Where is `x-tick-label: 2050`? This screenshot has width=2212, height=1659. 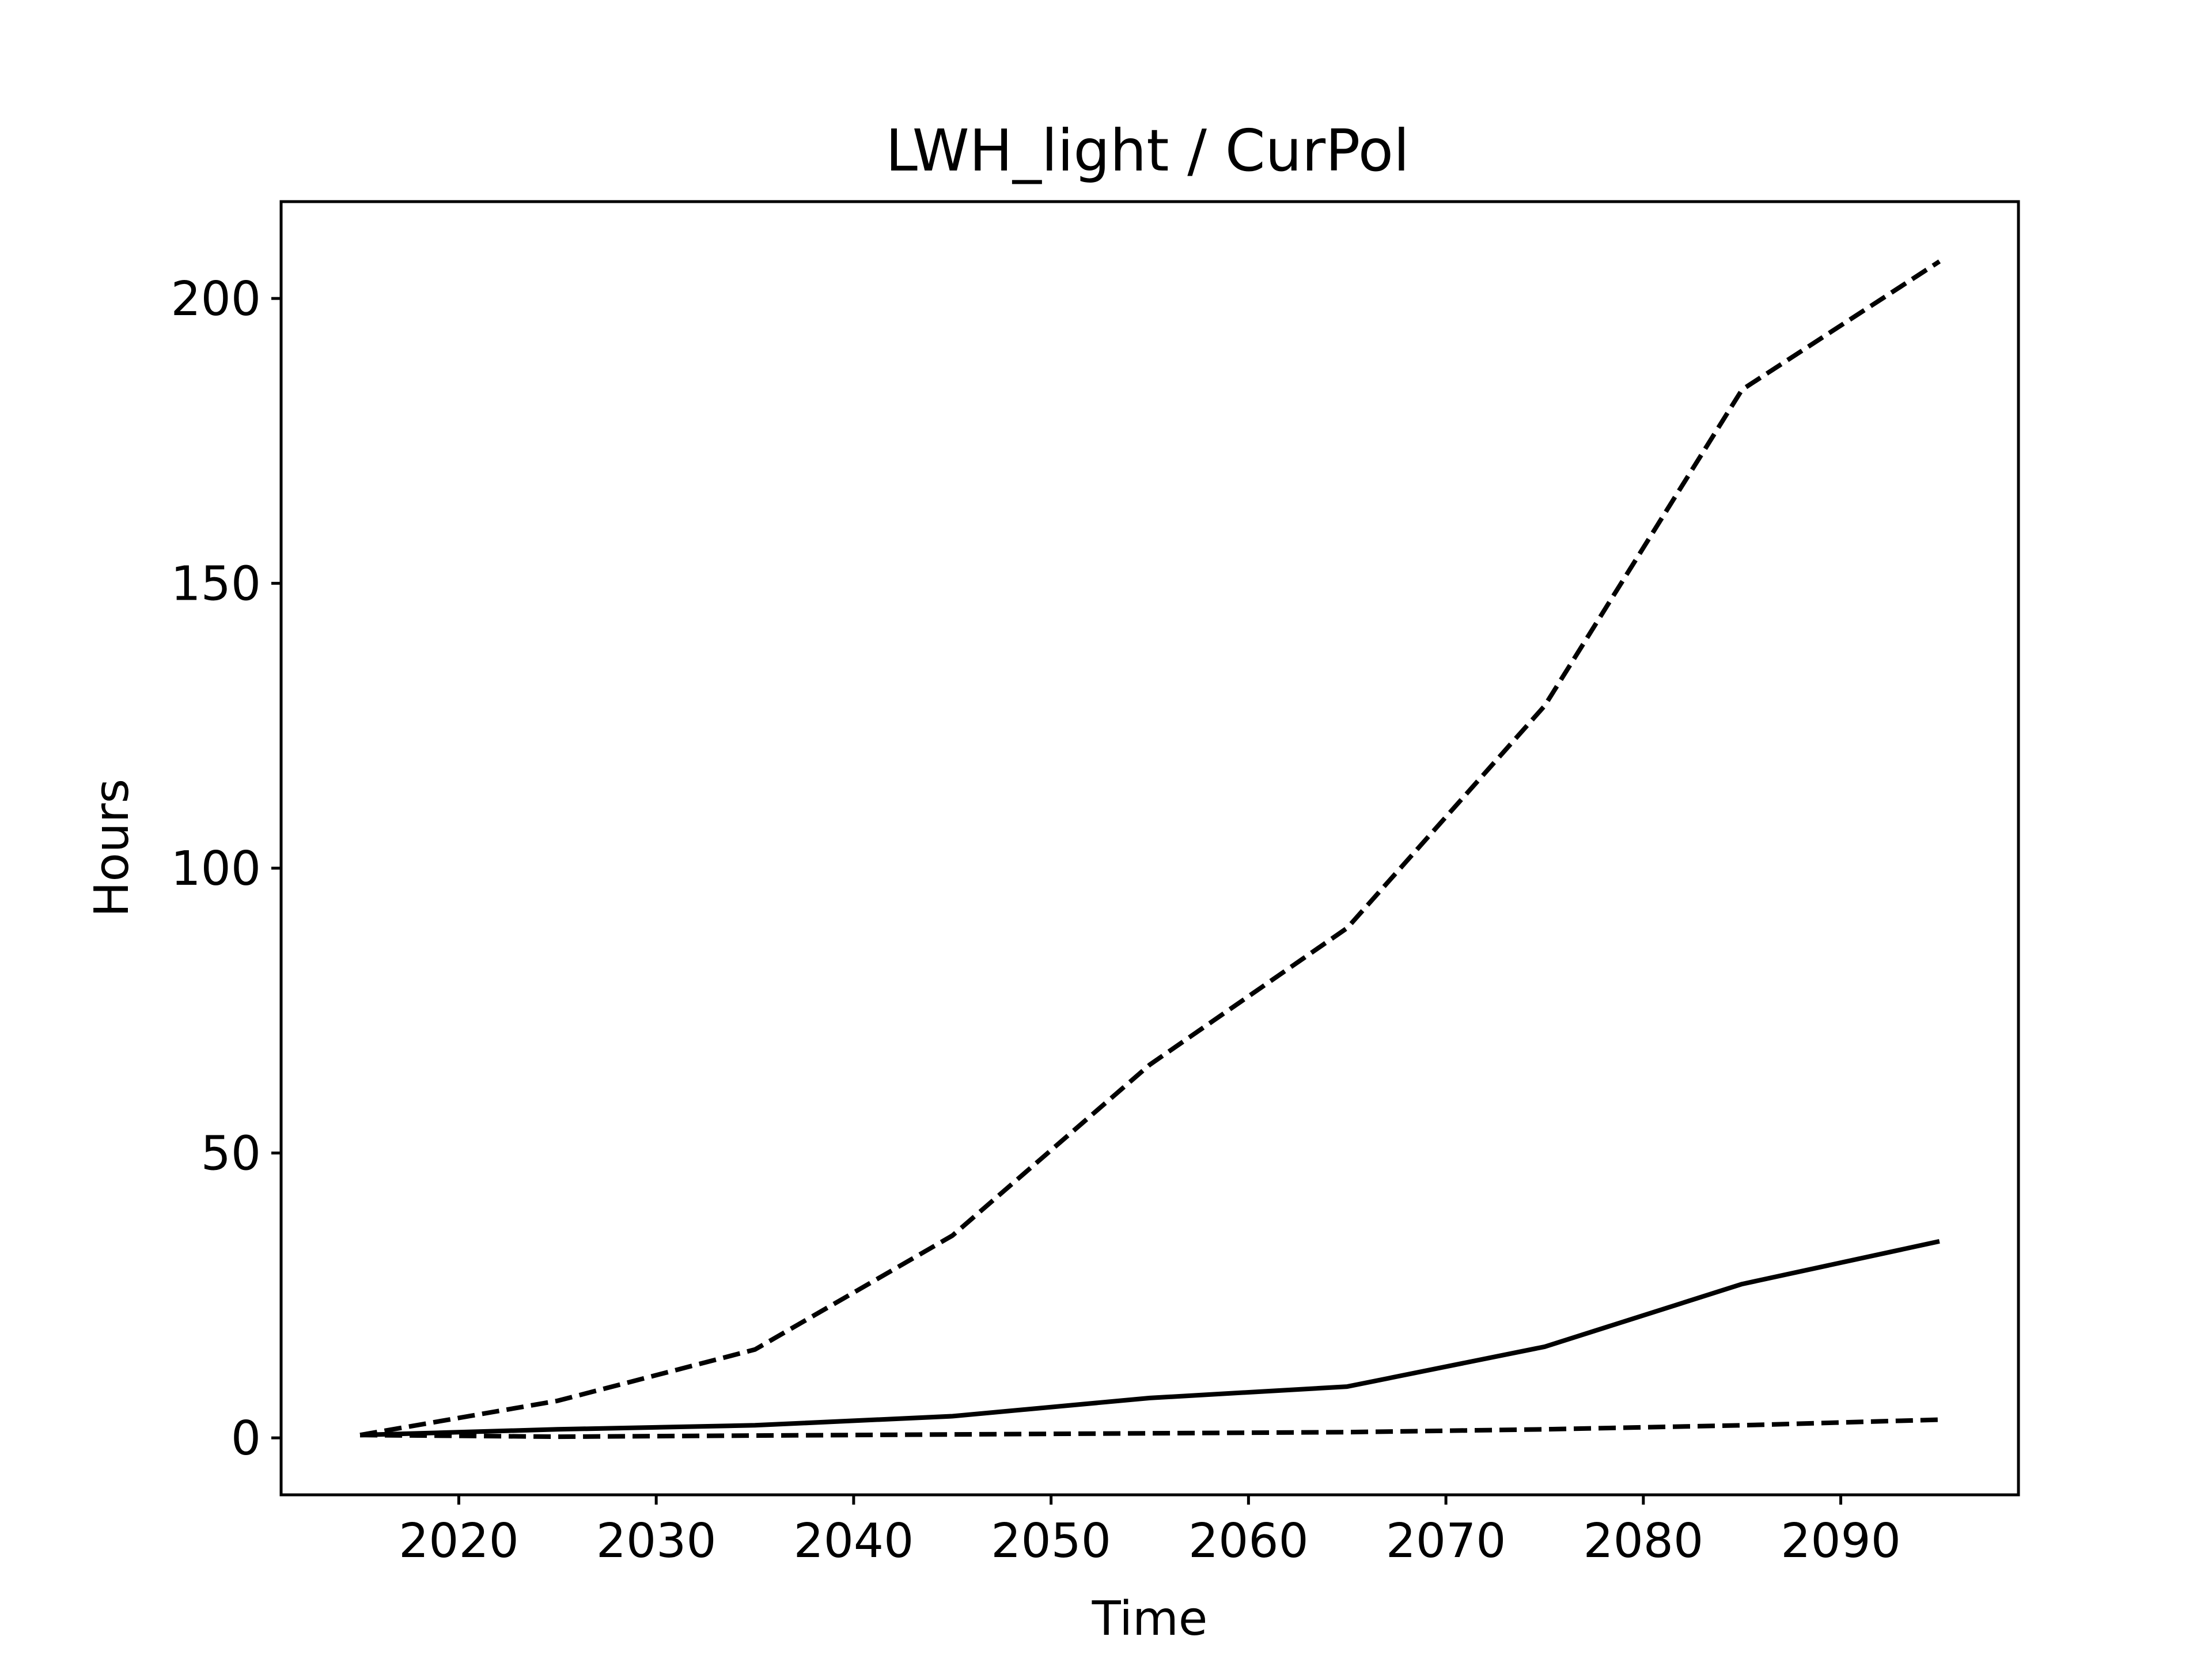 x-tick-label: 2050 is located at coordinates (1051, 1541).